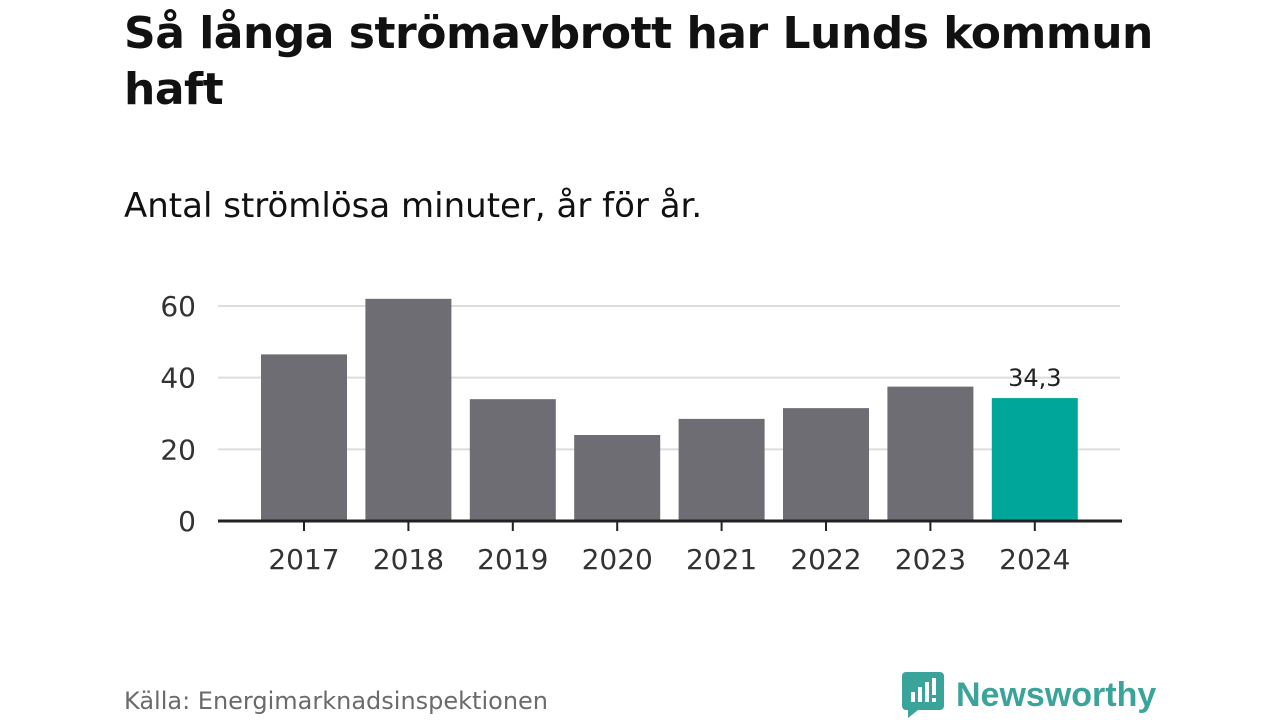  Describe the element at coordinates (336, 701) in the screenshot. I see `source-note: Källa: Energimarknadsinspektionen` at that location.